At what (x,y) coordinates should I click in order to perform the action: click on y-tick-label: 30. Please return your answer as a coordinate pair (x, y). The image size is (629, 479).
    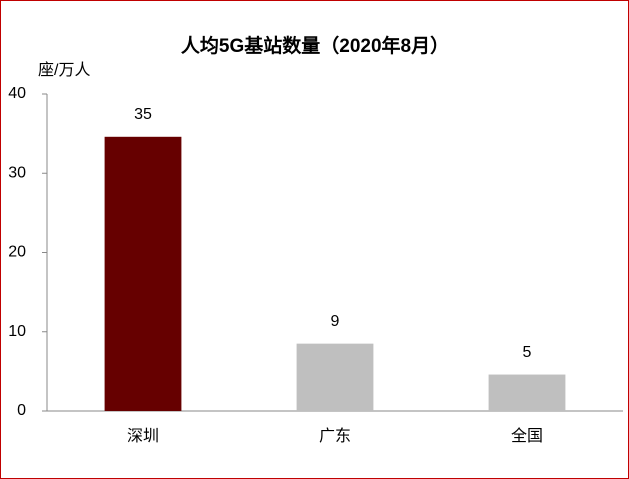
    Looking at the image, I should click on (17, 172).